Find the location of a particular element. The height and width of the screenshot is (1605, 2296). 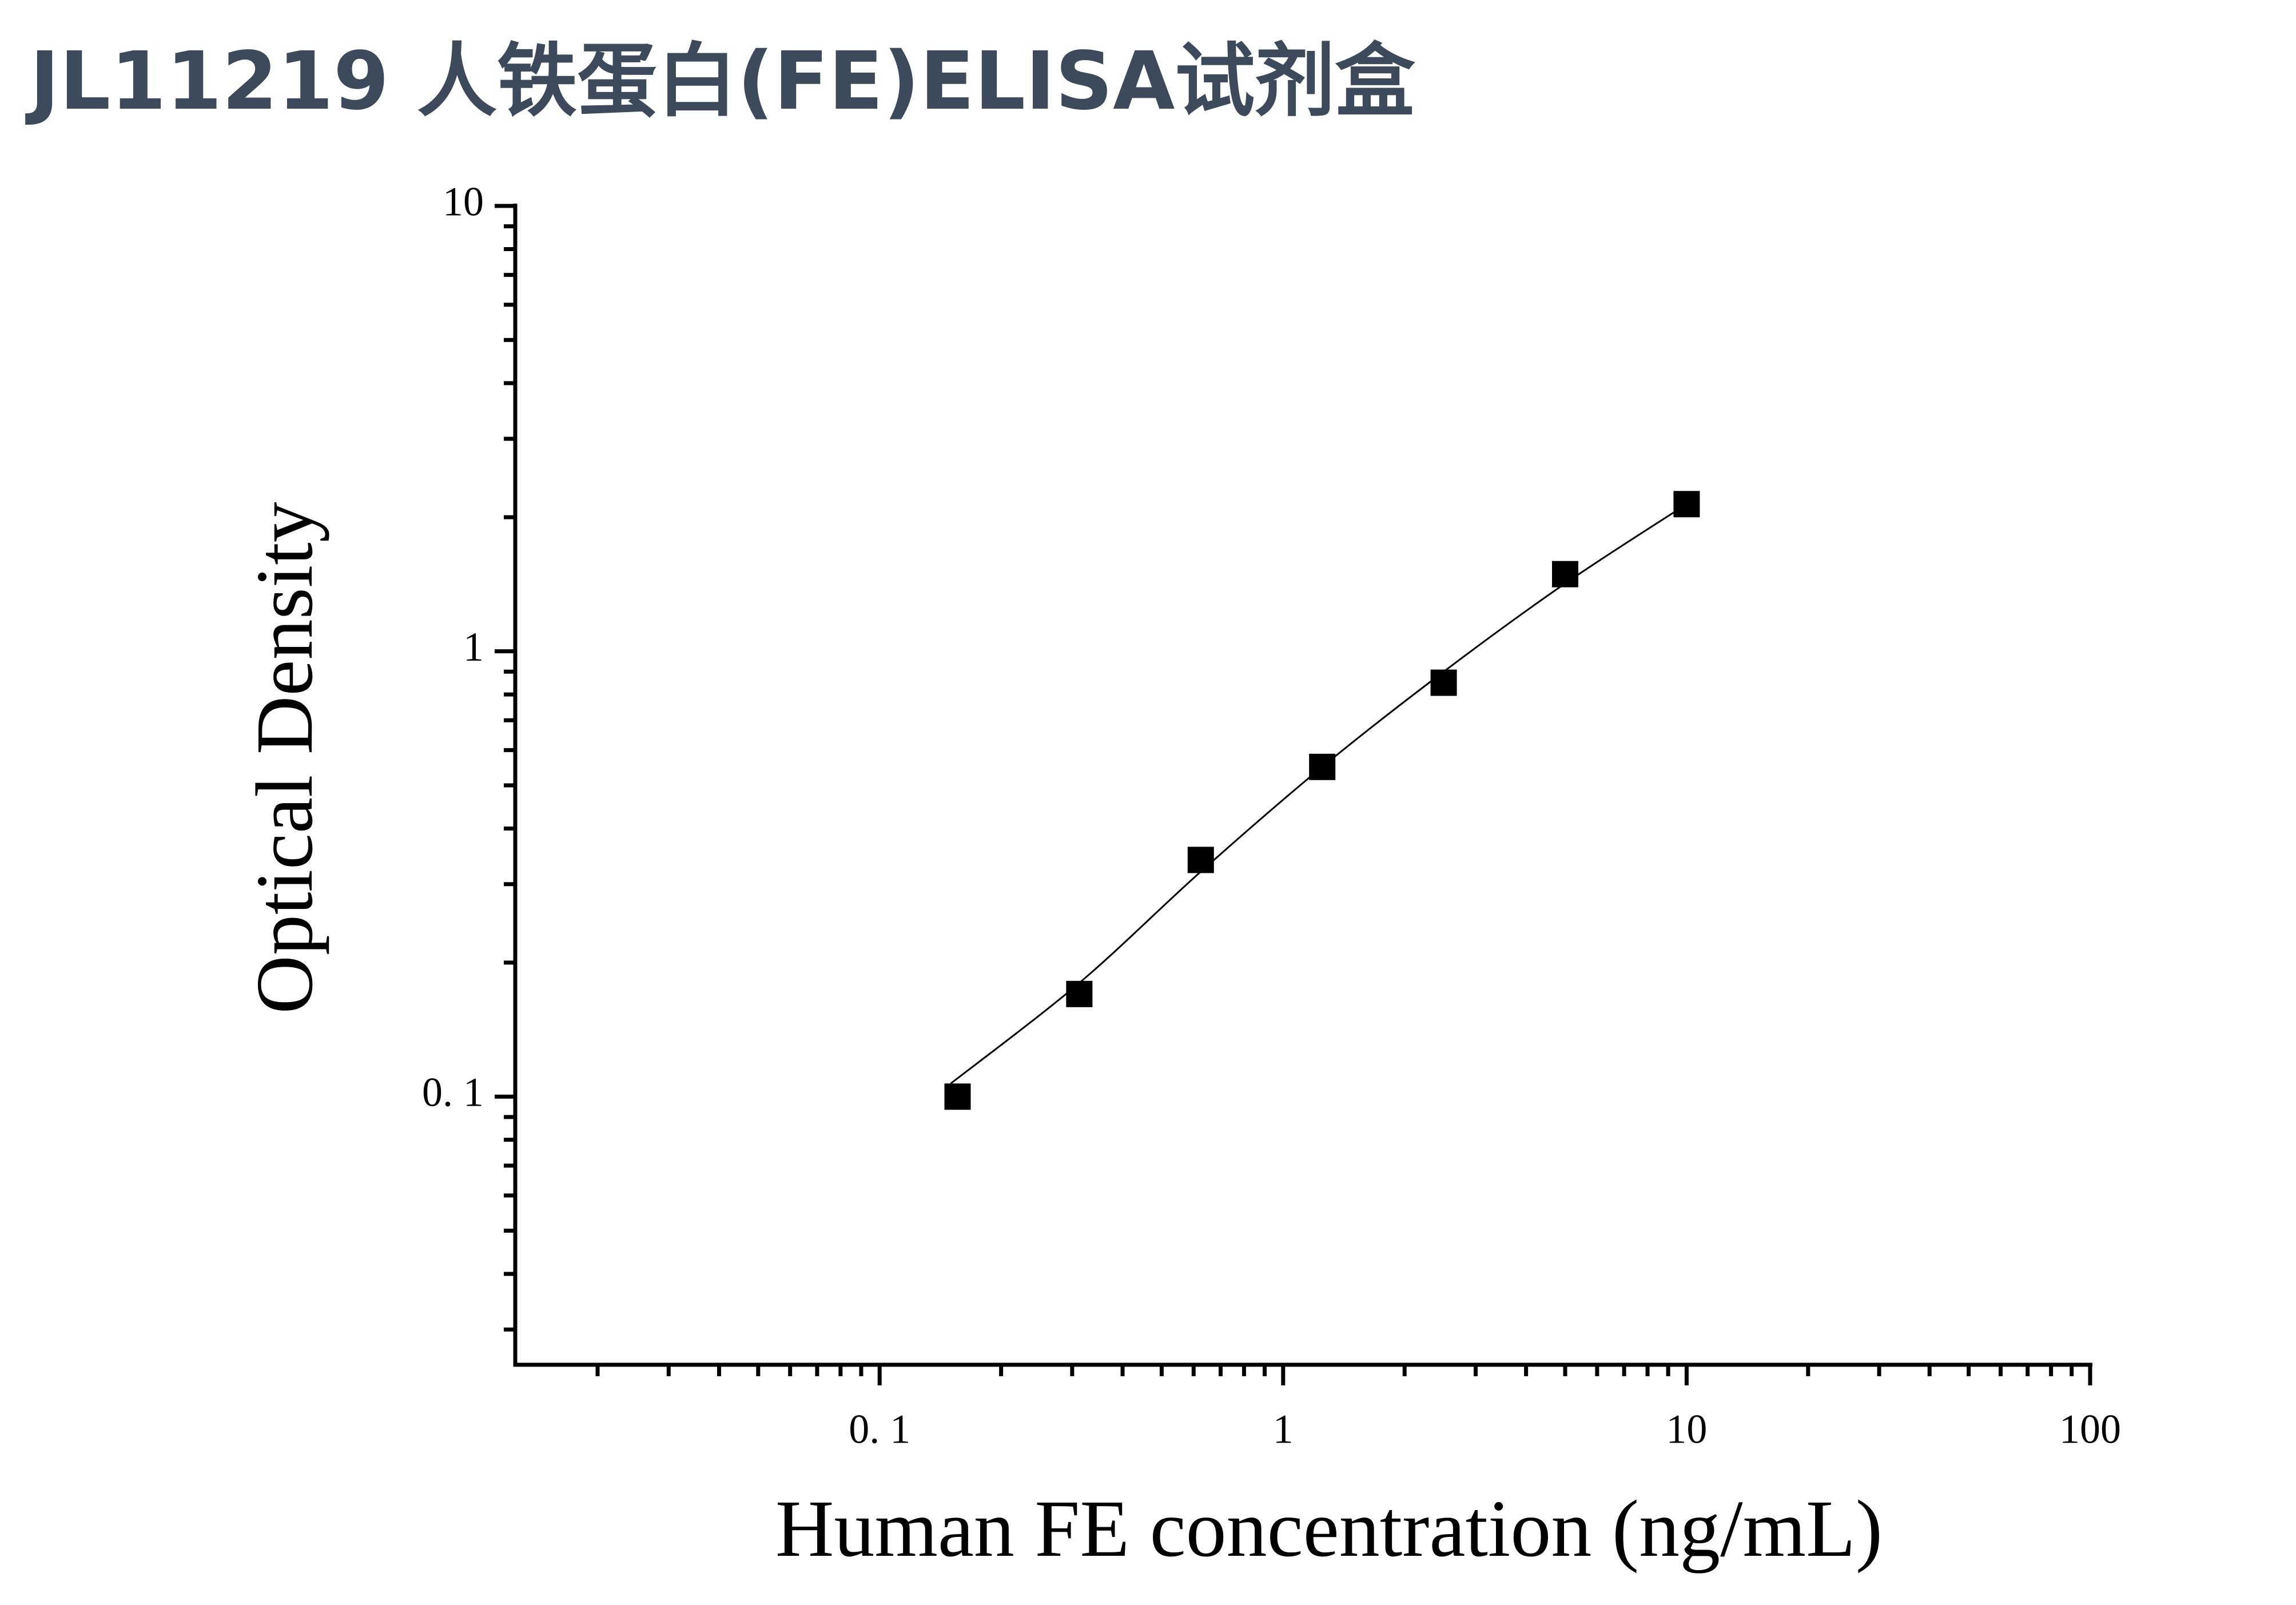

x-tick-label: 1 is located at coordinates (1283, 1429).